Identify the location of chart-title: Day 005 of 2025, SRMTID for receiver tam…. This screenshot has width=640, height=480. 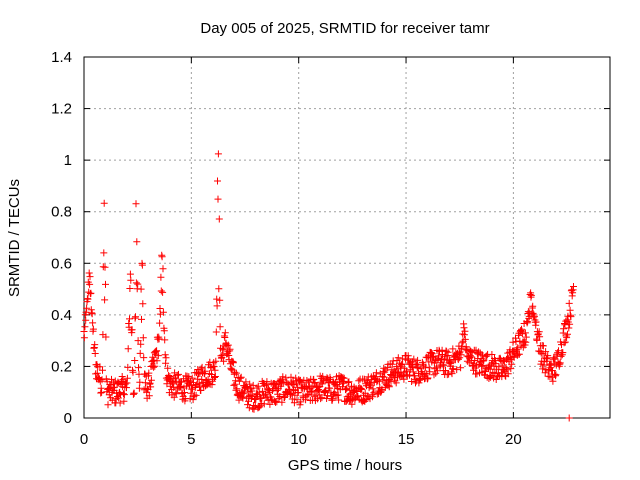
(344, 28).